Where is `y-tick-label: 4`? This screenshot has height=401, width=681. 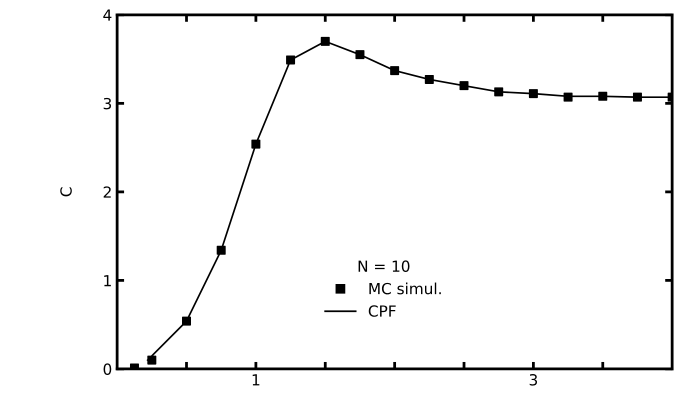 y-tick-label: 4 is located at coordinates (107, 15).